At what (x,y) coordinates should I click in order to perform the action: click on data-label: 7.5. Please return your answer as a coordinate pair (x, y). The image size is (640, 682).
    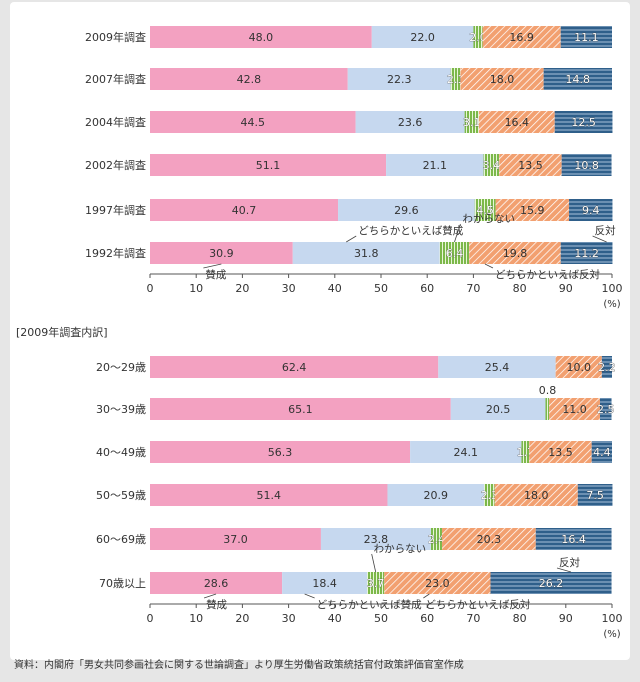
    Looking at the image, I should click on (595, 495).